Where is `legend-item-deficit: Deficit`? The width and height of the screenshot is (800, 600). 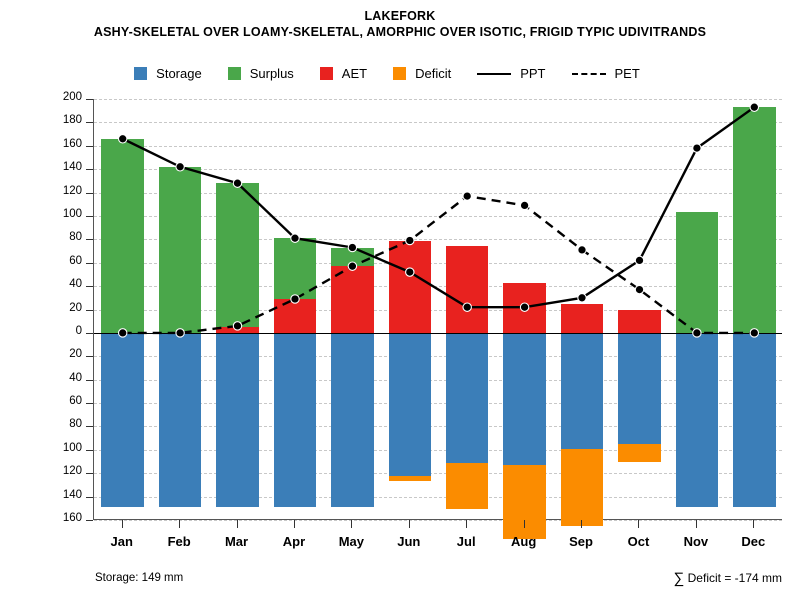
legend-item-deficit: Deficit is located at coordinates (422, 73).